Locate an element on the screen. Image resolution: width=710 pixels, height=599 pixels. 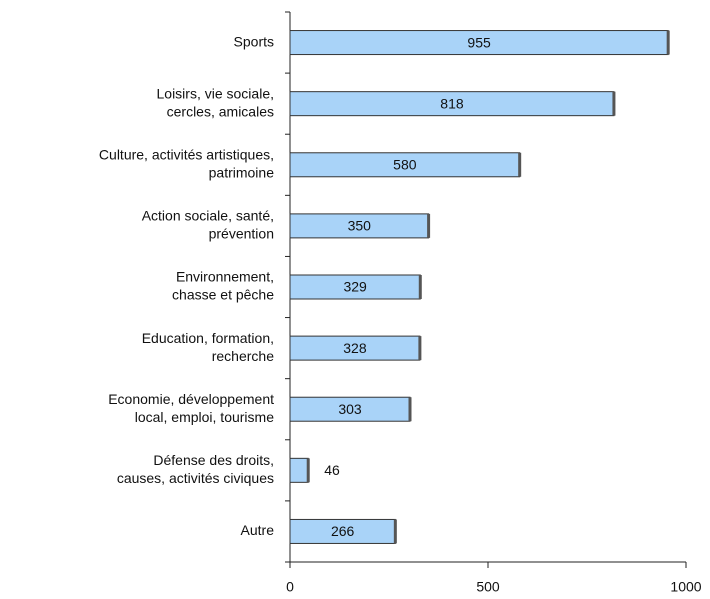
y-tick-label: cercles, amicales is located at coordinates (220, 111).